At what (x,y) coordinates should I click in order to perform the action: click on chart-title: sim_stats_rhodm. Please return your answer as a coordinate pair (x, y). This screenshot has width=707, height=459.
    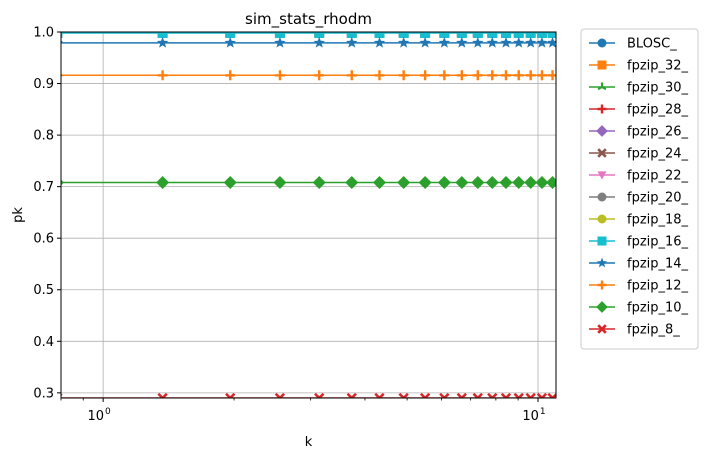
    Looking at the image, I should click on (308, 19).